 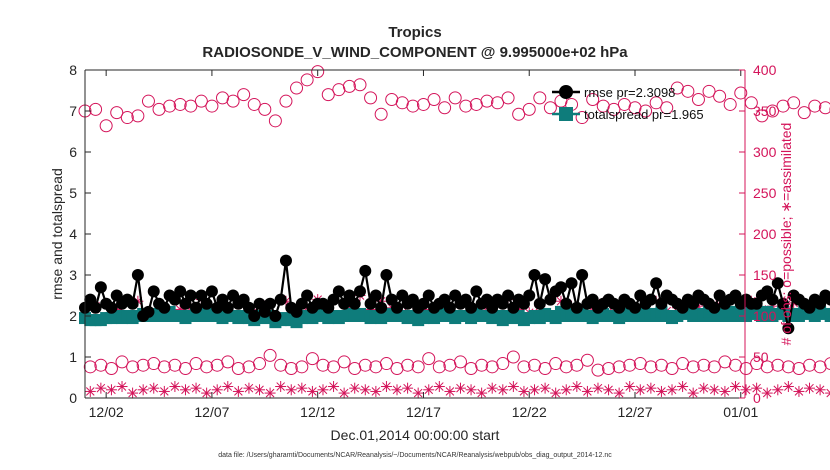 What do you see at coordinates (765, 111) in the screenshot?
I see `y-tick-label-right: 350` at bounding box center [765, 111].